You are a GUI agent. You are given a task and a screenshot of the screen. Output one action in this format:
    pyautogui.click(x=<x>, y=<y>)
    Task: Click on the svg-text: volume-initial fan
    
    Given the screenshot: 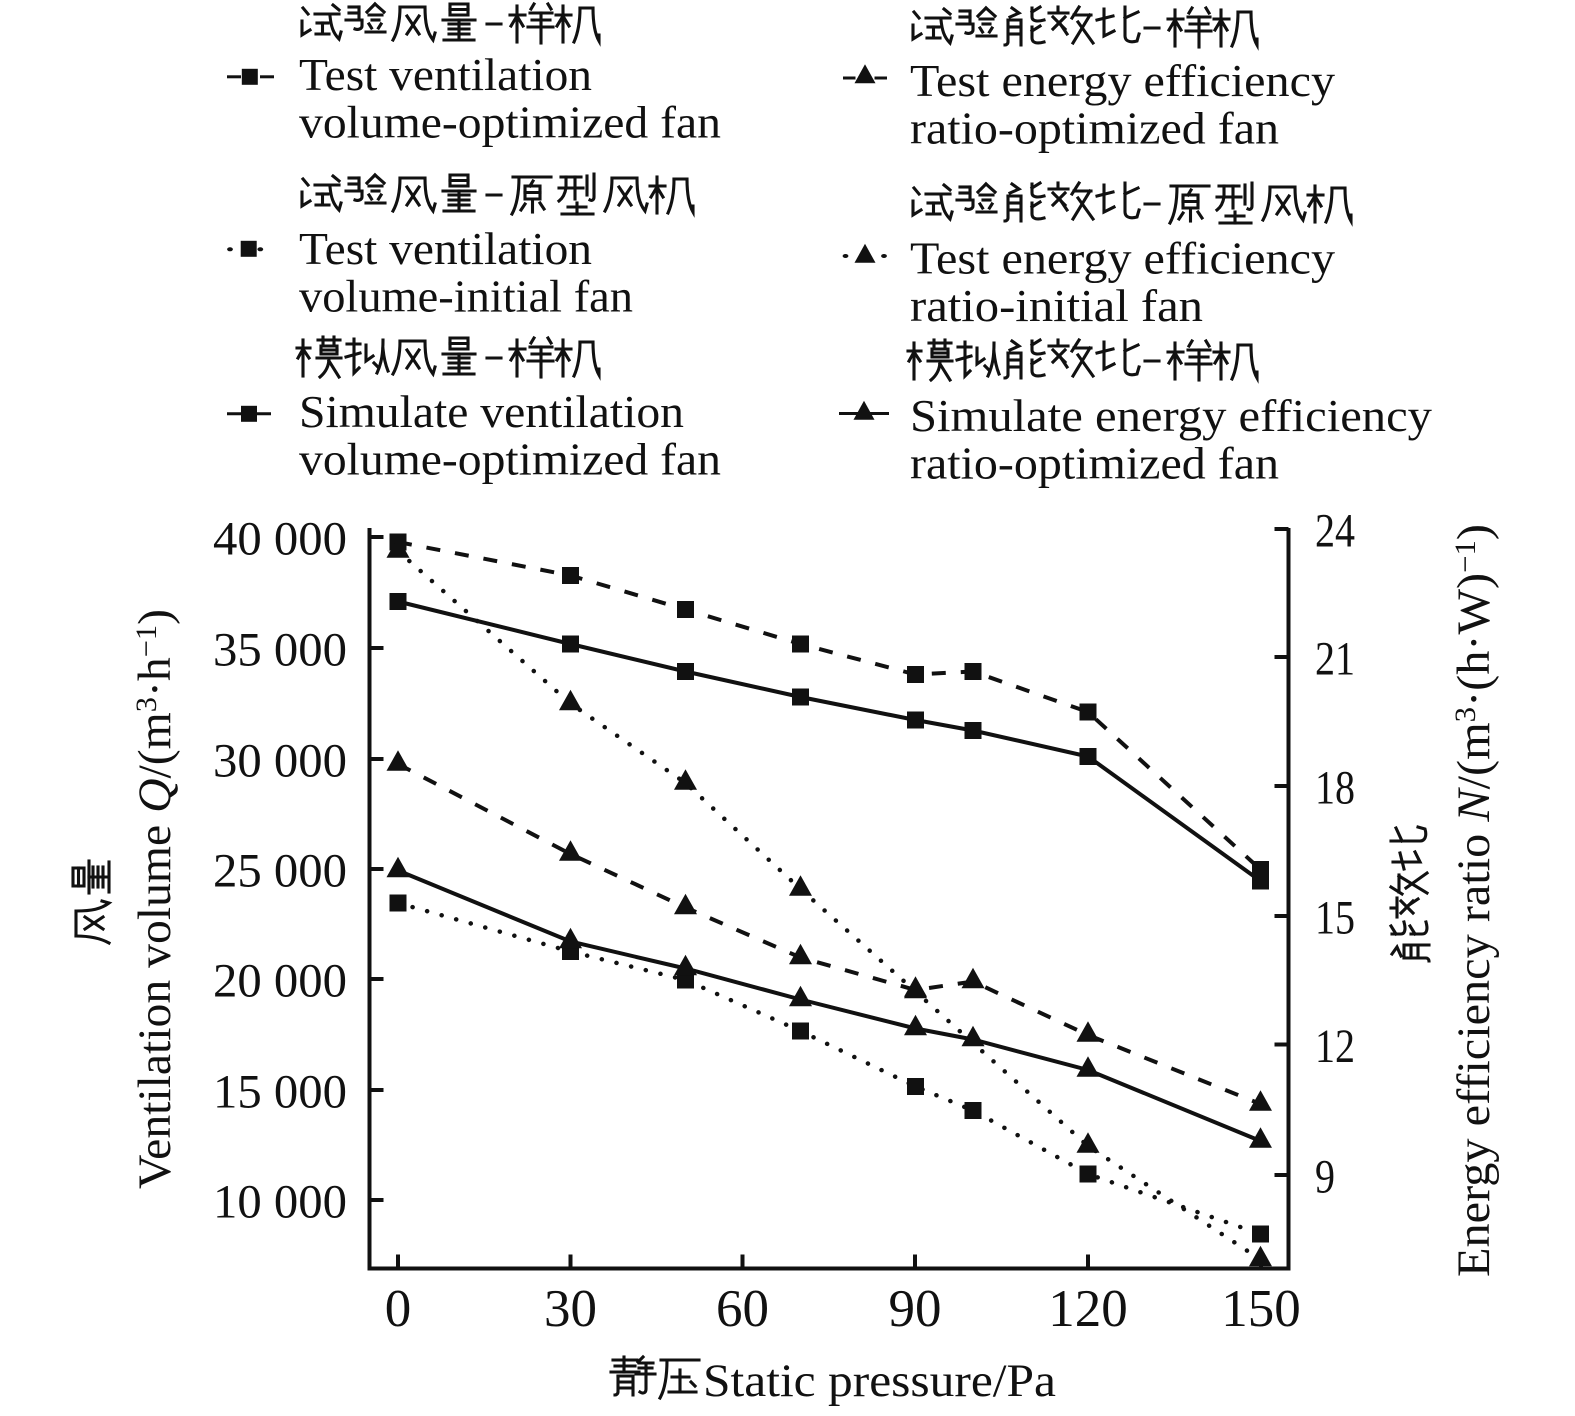 What is the action you would take?
    pyautogui.click(x=466, y=296)
    